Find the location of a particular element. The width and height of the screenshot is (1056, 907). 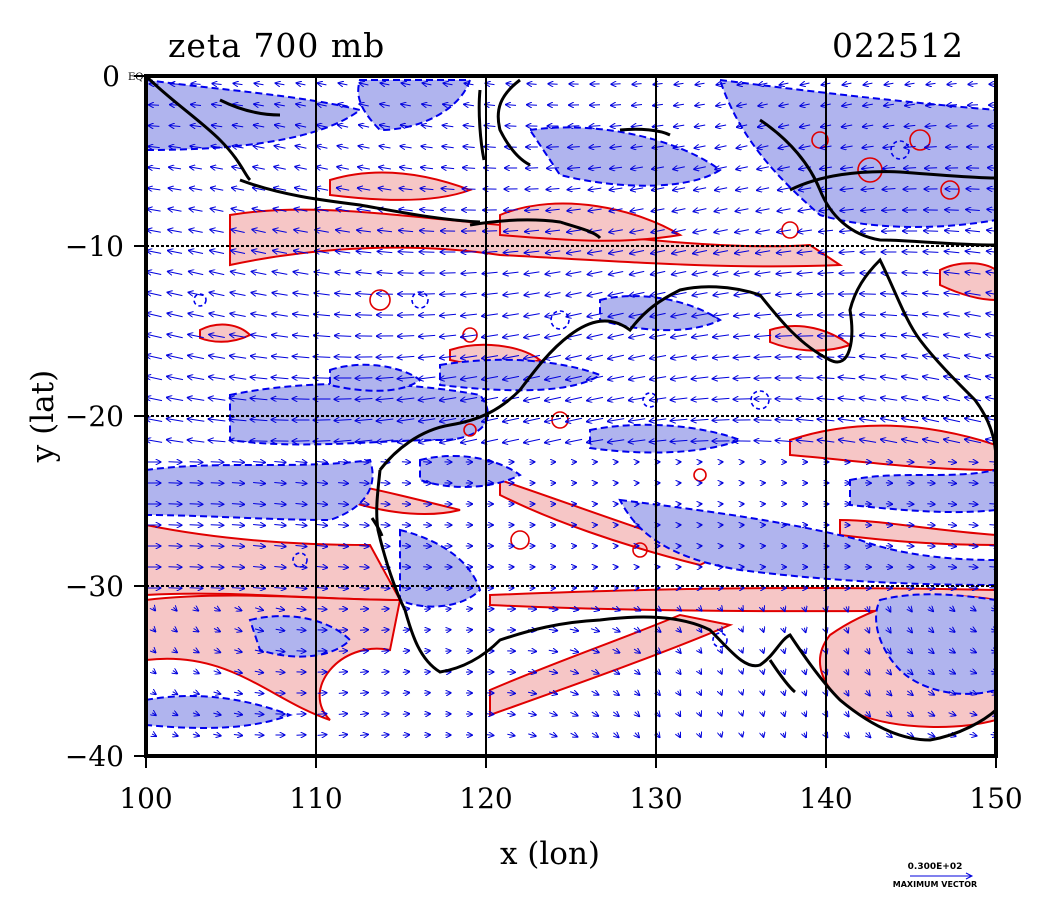

y-tick-label: 0 is located at coordinates (111, 76).